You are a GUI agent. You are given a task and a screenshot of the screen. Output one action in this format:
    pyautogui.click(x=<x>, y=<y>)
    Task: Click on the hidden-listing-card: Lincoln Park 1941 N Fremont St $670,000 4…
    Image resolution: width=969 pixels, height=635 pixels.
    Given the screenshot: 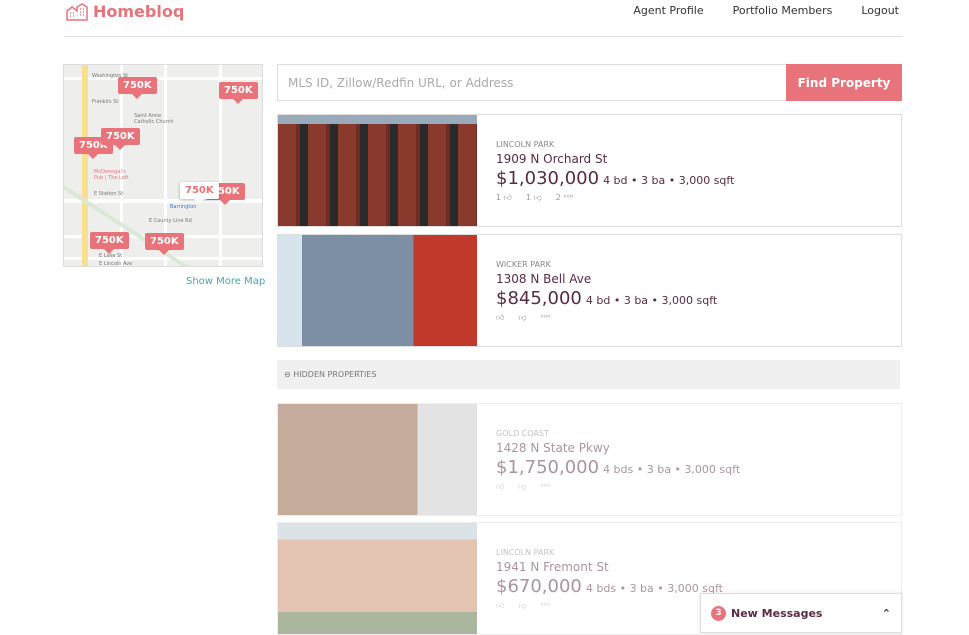 What is the action you would take?
    pyautogui.click(x=589, y=578)
    